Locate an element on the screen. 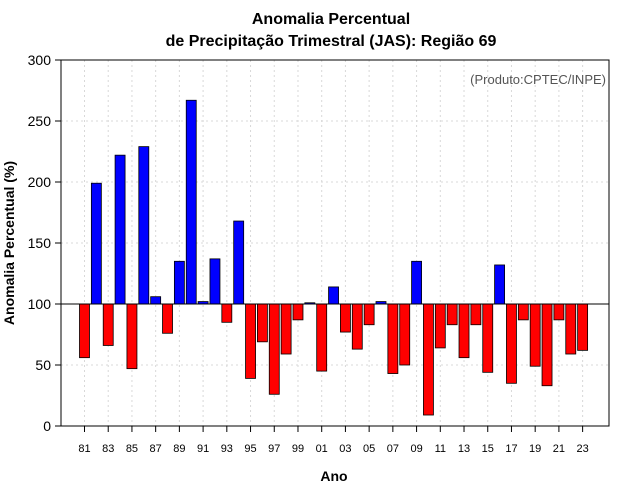  y-tick-label: 300 is located at coordinates (40, 60).